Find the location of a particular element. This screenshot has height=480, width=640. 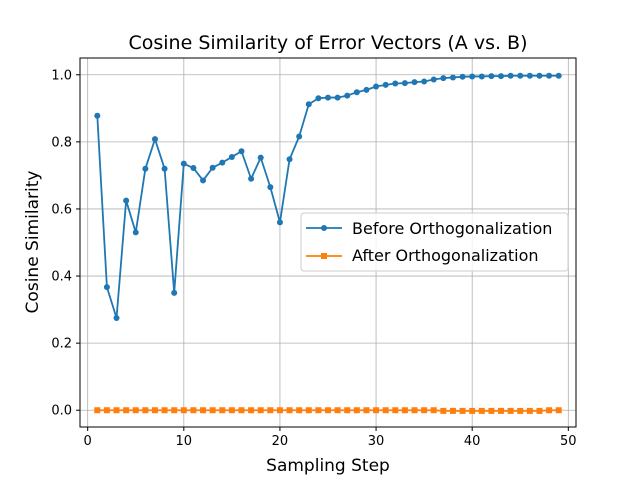

y-tick-label: 0.8 is located at coordinates (61, 142).